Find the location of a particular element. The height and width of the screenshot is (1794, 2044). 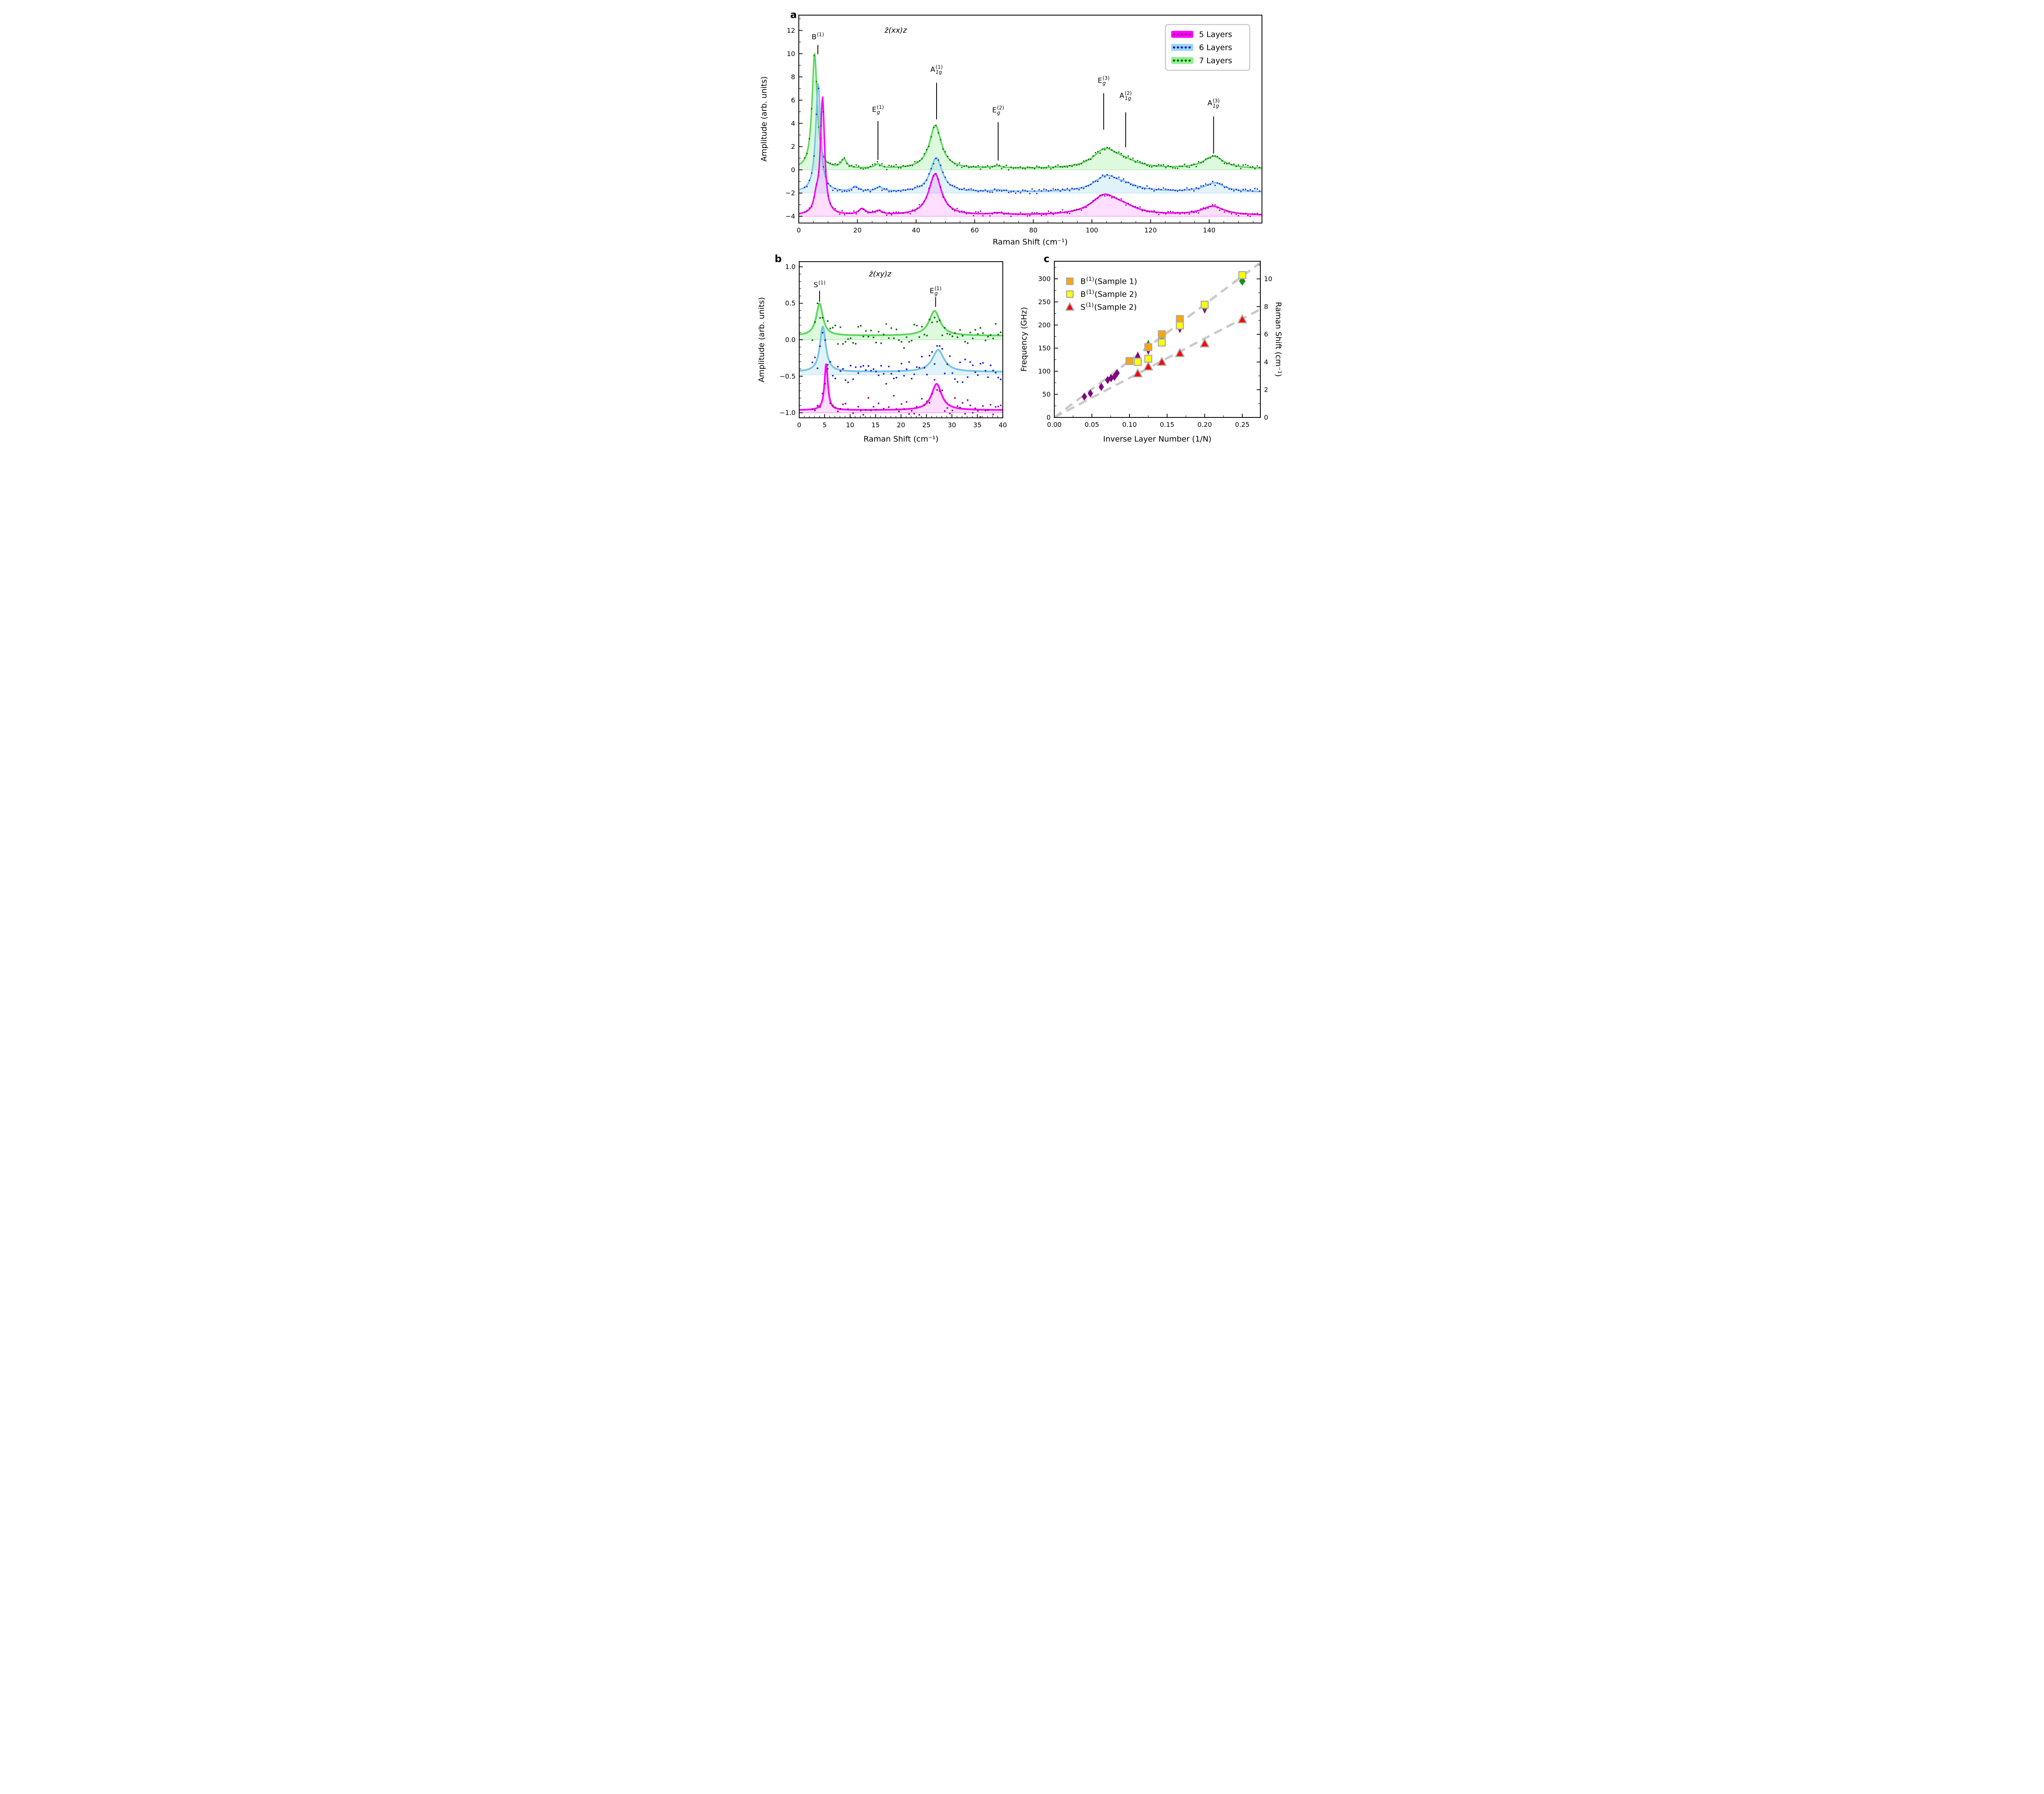

legend-item: S (1) (Sample 2) is located at coordinates (1101, 307).